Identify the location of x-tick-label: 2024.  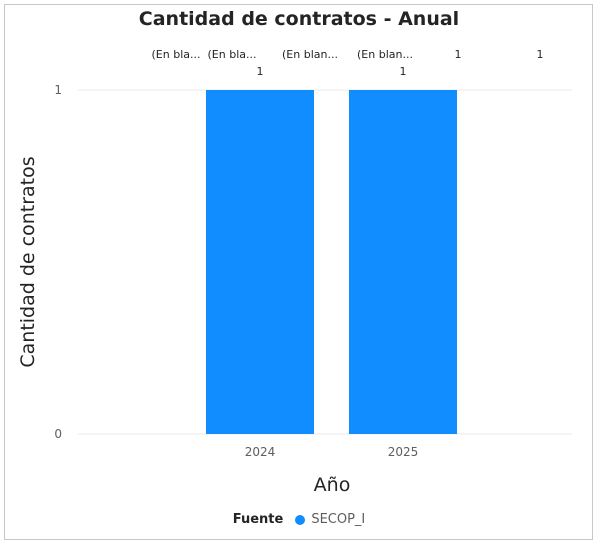
(260, 452).